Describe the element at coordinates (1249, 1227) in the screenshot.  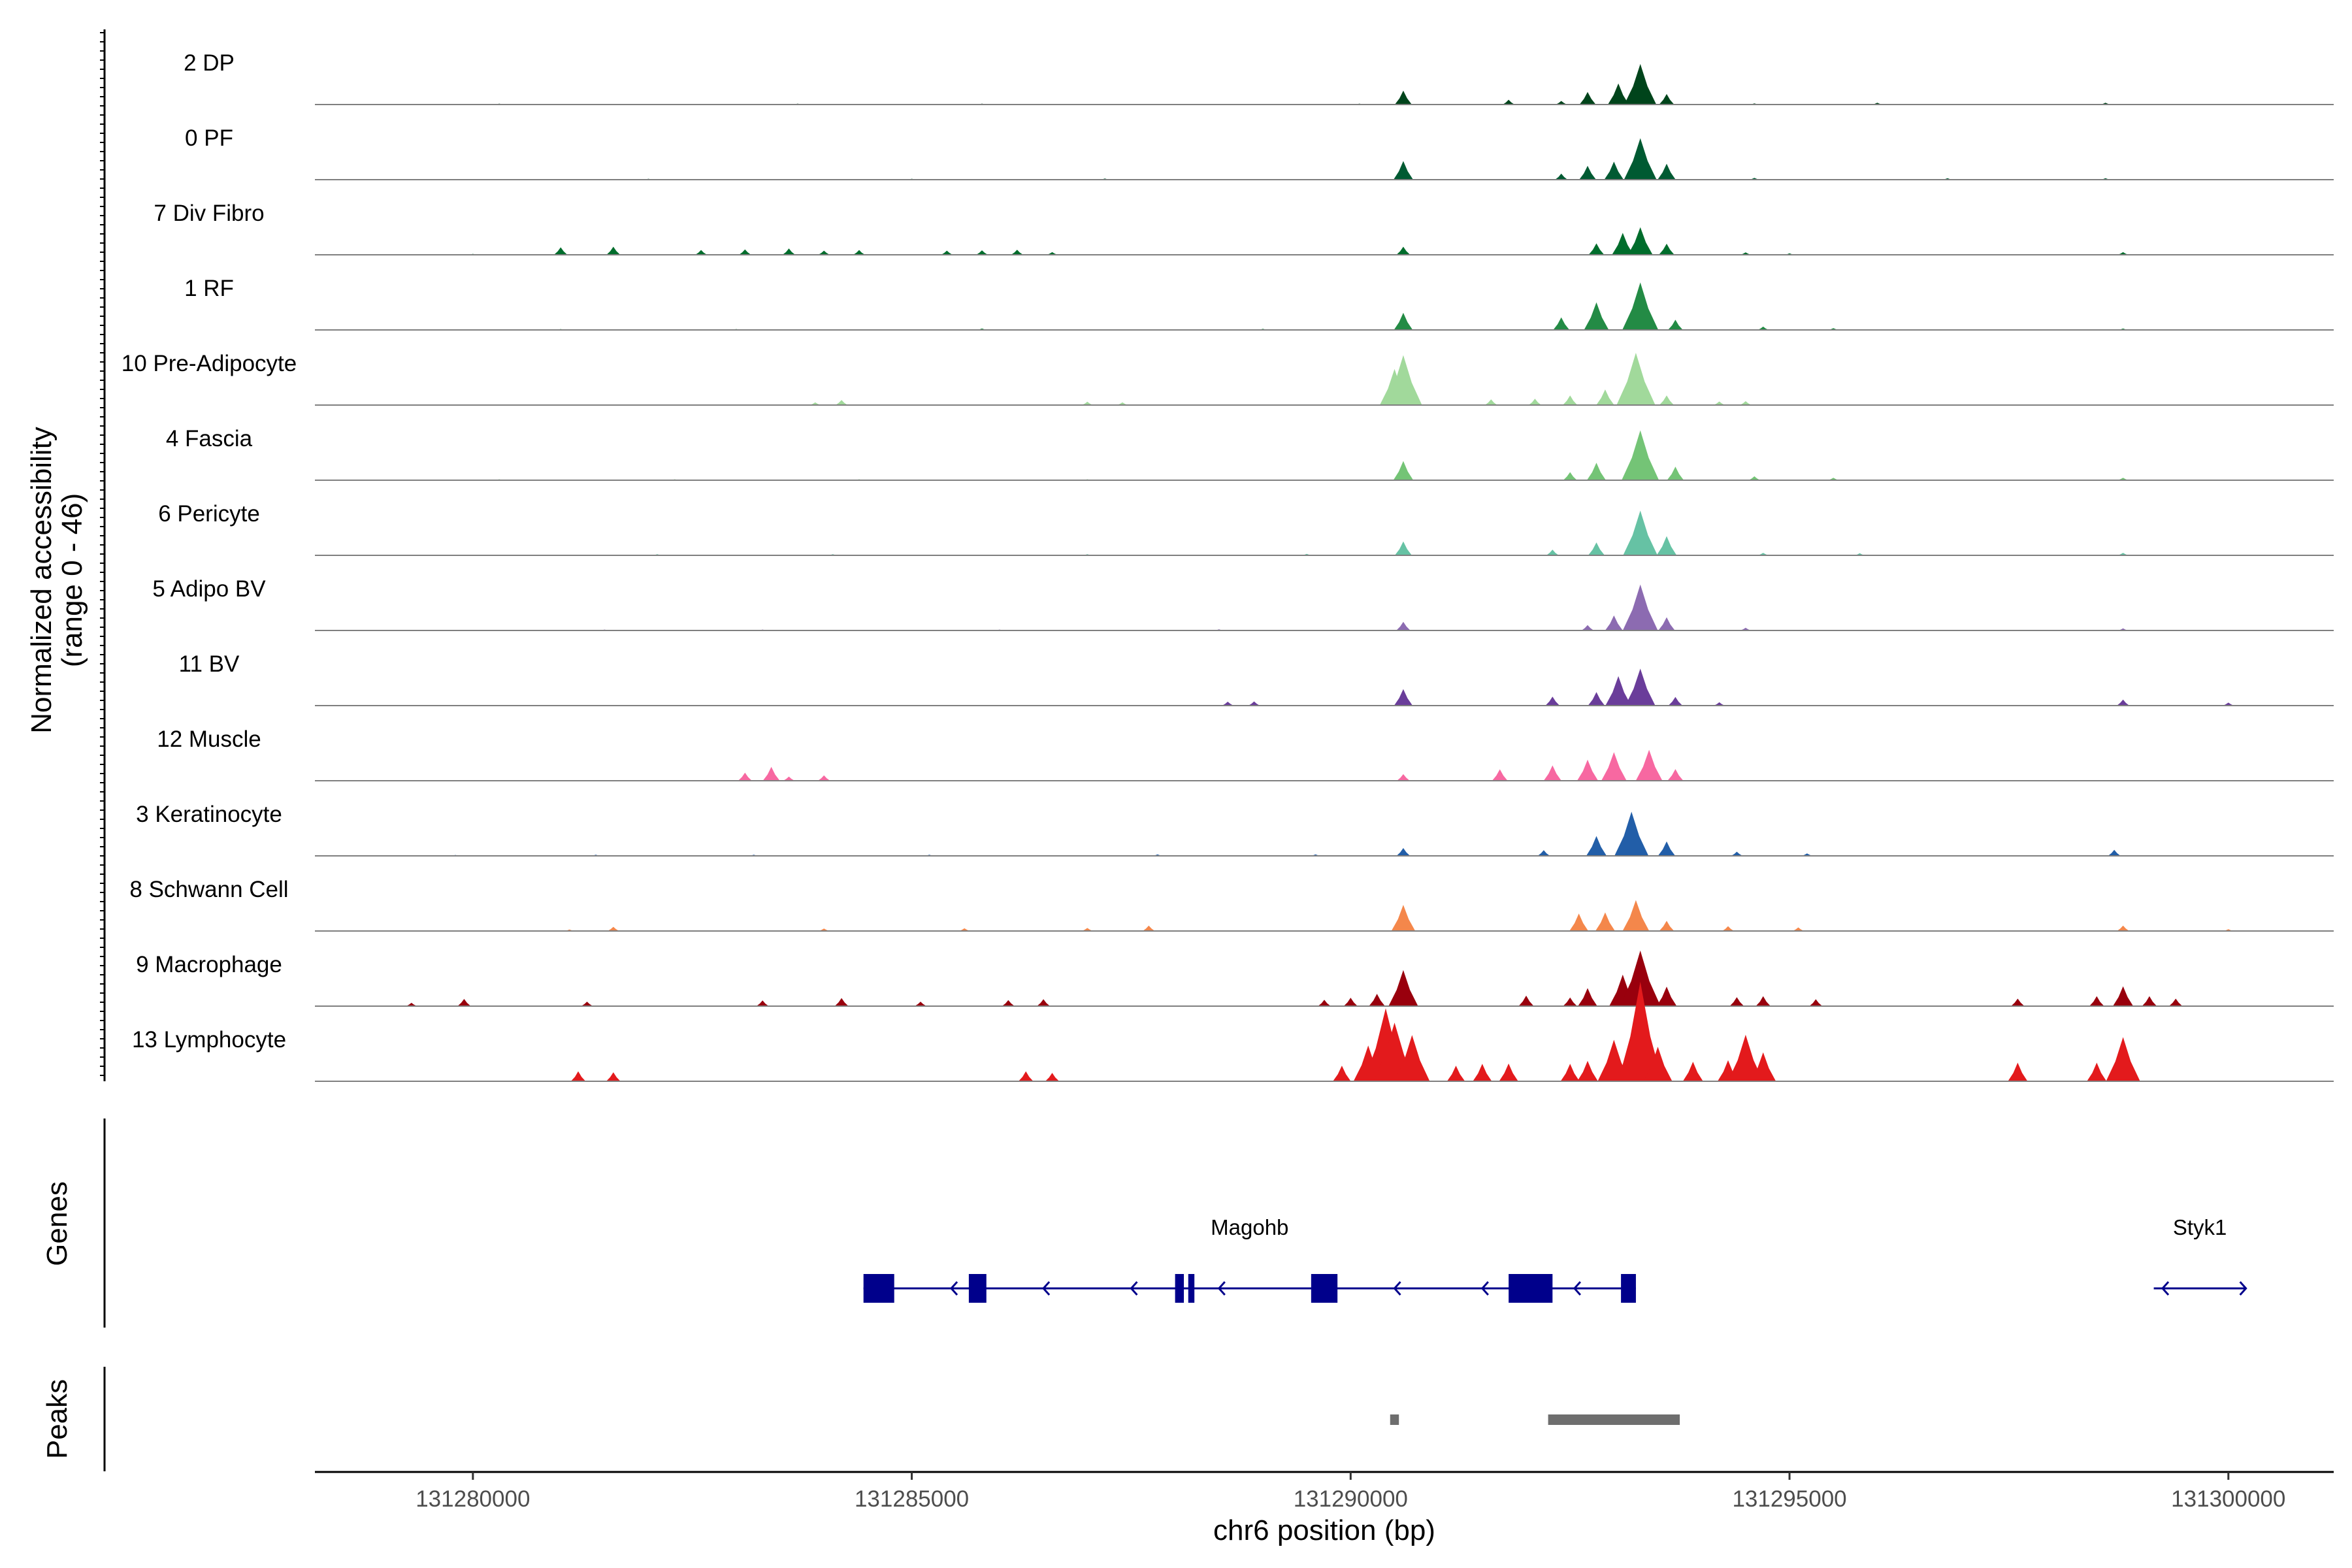
I see `gene-label: Magohb` at that location.